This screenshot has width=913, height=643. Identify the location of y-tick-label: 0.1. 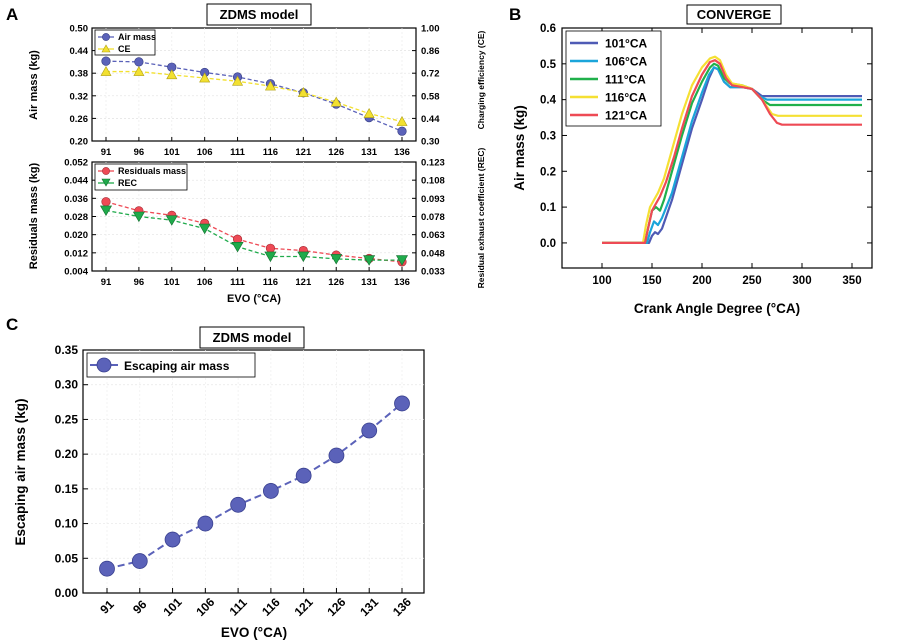
(548, 208).